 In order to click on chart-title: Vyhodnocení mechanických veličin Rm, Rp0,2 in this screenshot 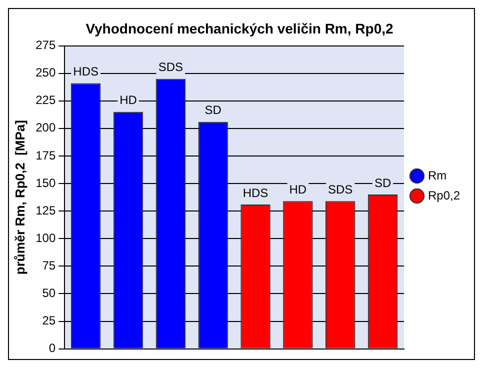, I will do `click(240, 28)`.